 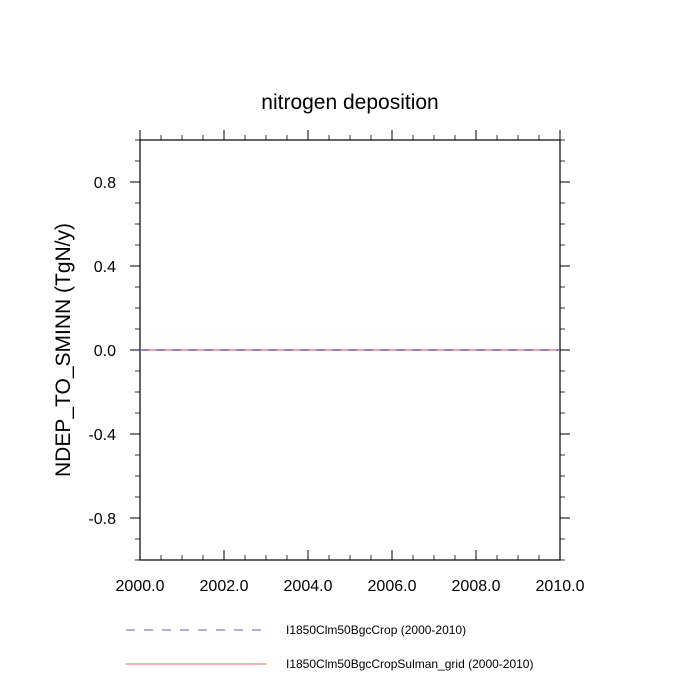 What do you see at coordinates (105, 267) in the screenshot?
I see `y-tick-label: 0.4` at bounding box center [105, 267].